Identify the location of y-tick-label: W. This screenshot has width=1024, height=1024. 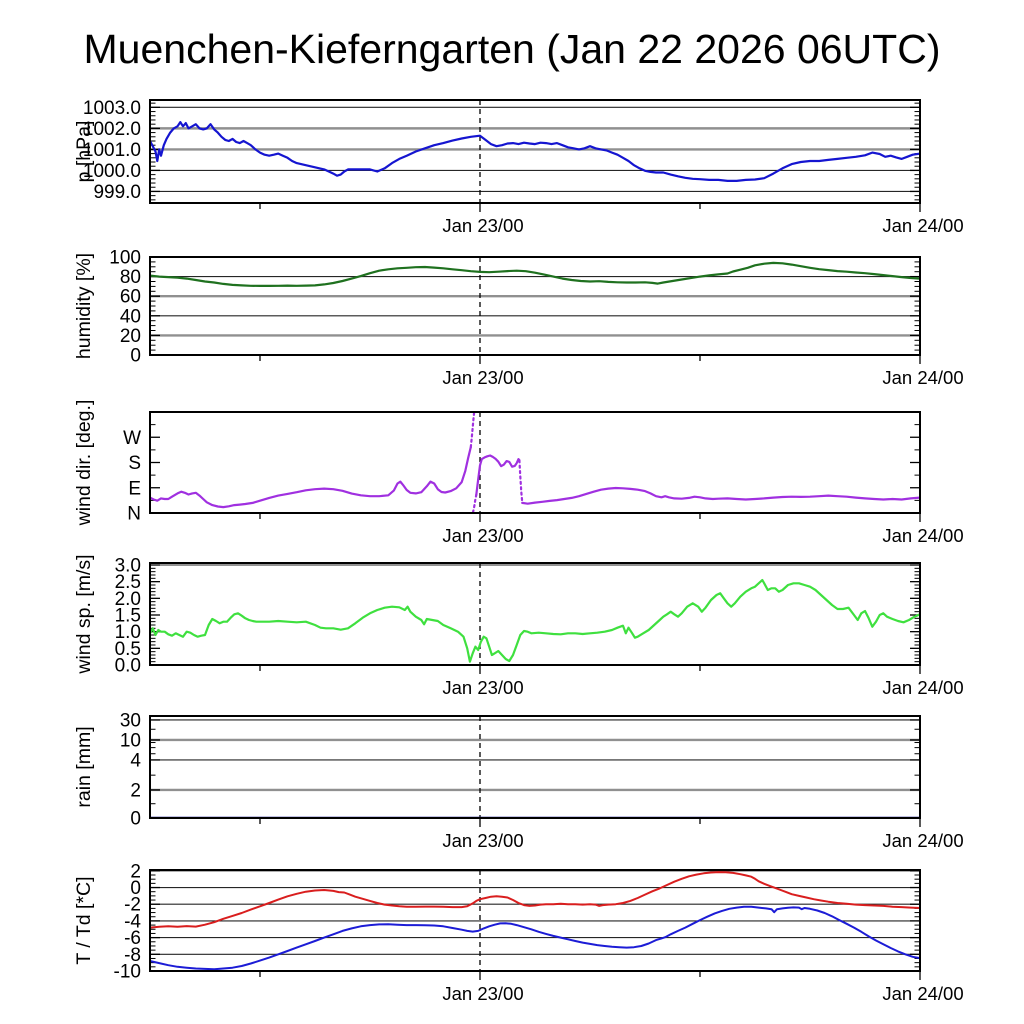
(132, 438).